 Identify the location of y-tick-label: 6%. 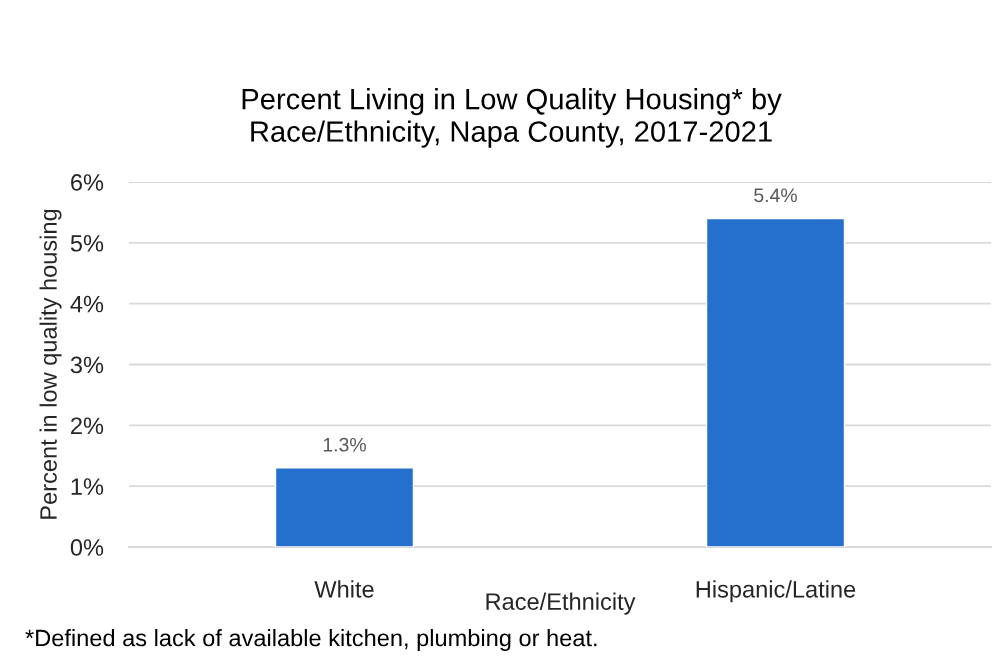
(87, 182).